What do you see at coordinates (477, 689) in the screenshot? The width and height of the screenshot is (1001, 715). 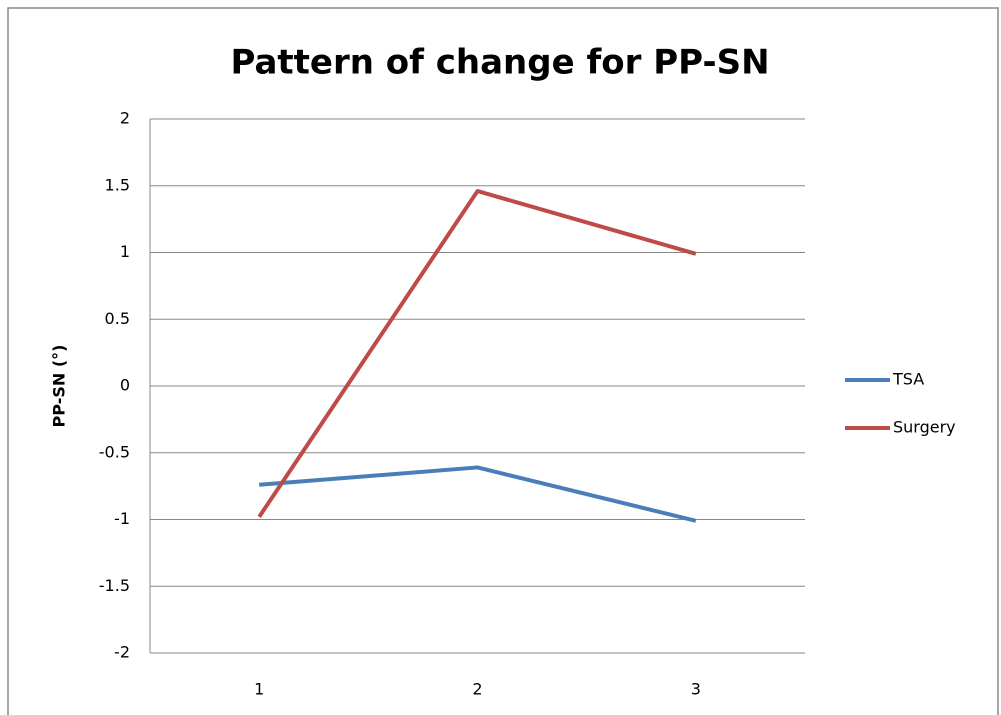 I see `x-tick-label: 2` at bounding box center [477, 689].